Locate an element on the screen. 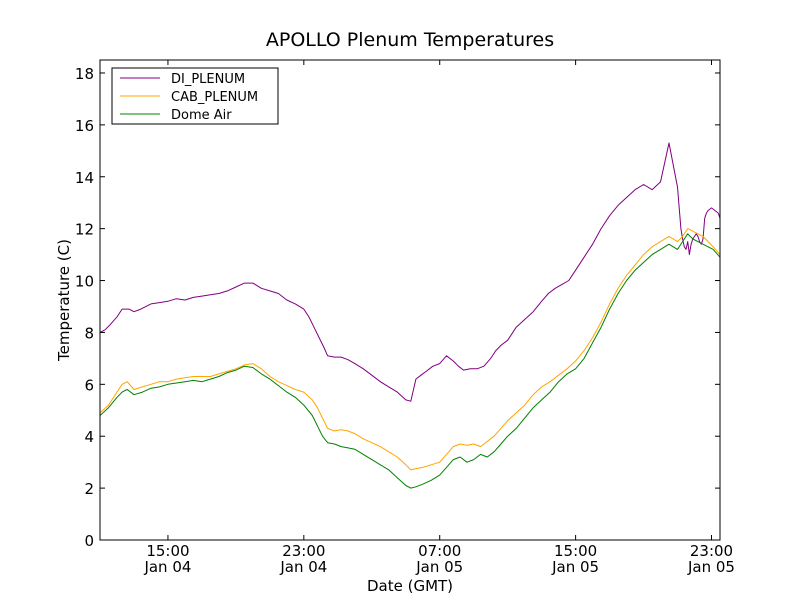  y-tick-label: 0 is located at coordinates (89, 541).